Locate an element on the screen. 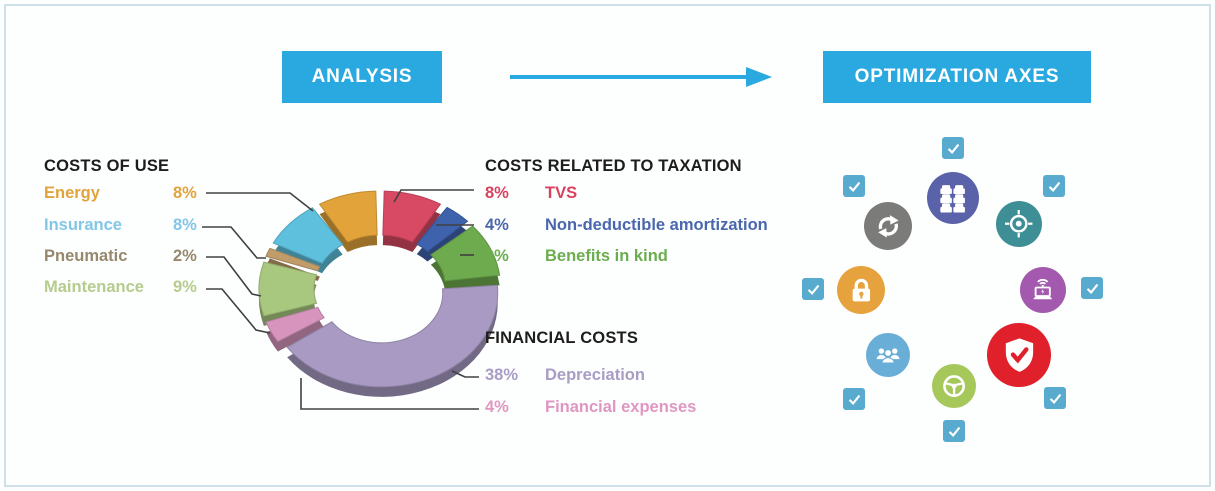 The width and height of the screenshot is (1215, 491). connected-laptop-icon is located at coordinates (1043, 290).